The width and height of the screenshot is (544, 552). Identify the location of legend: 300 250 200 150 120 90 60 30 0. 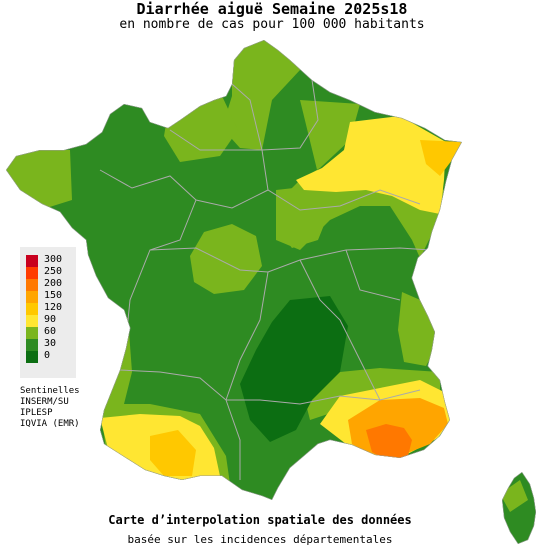
(48, 312).